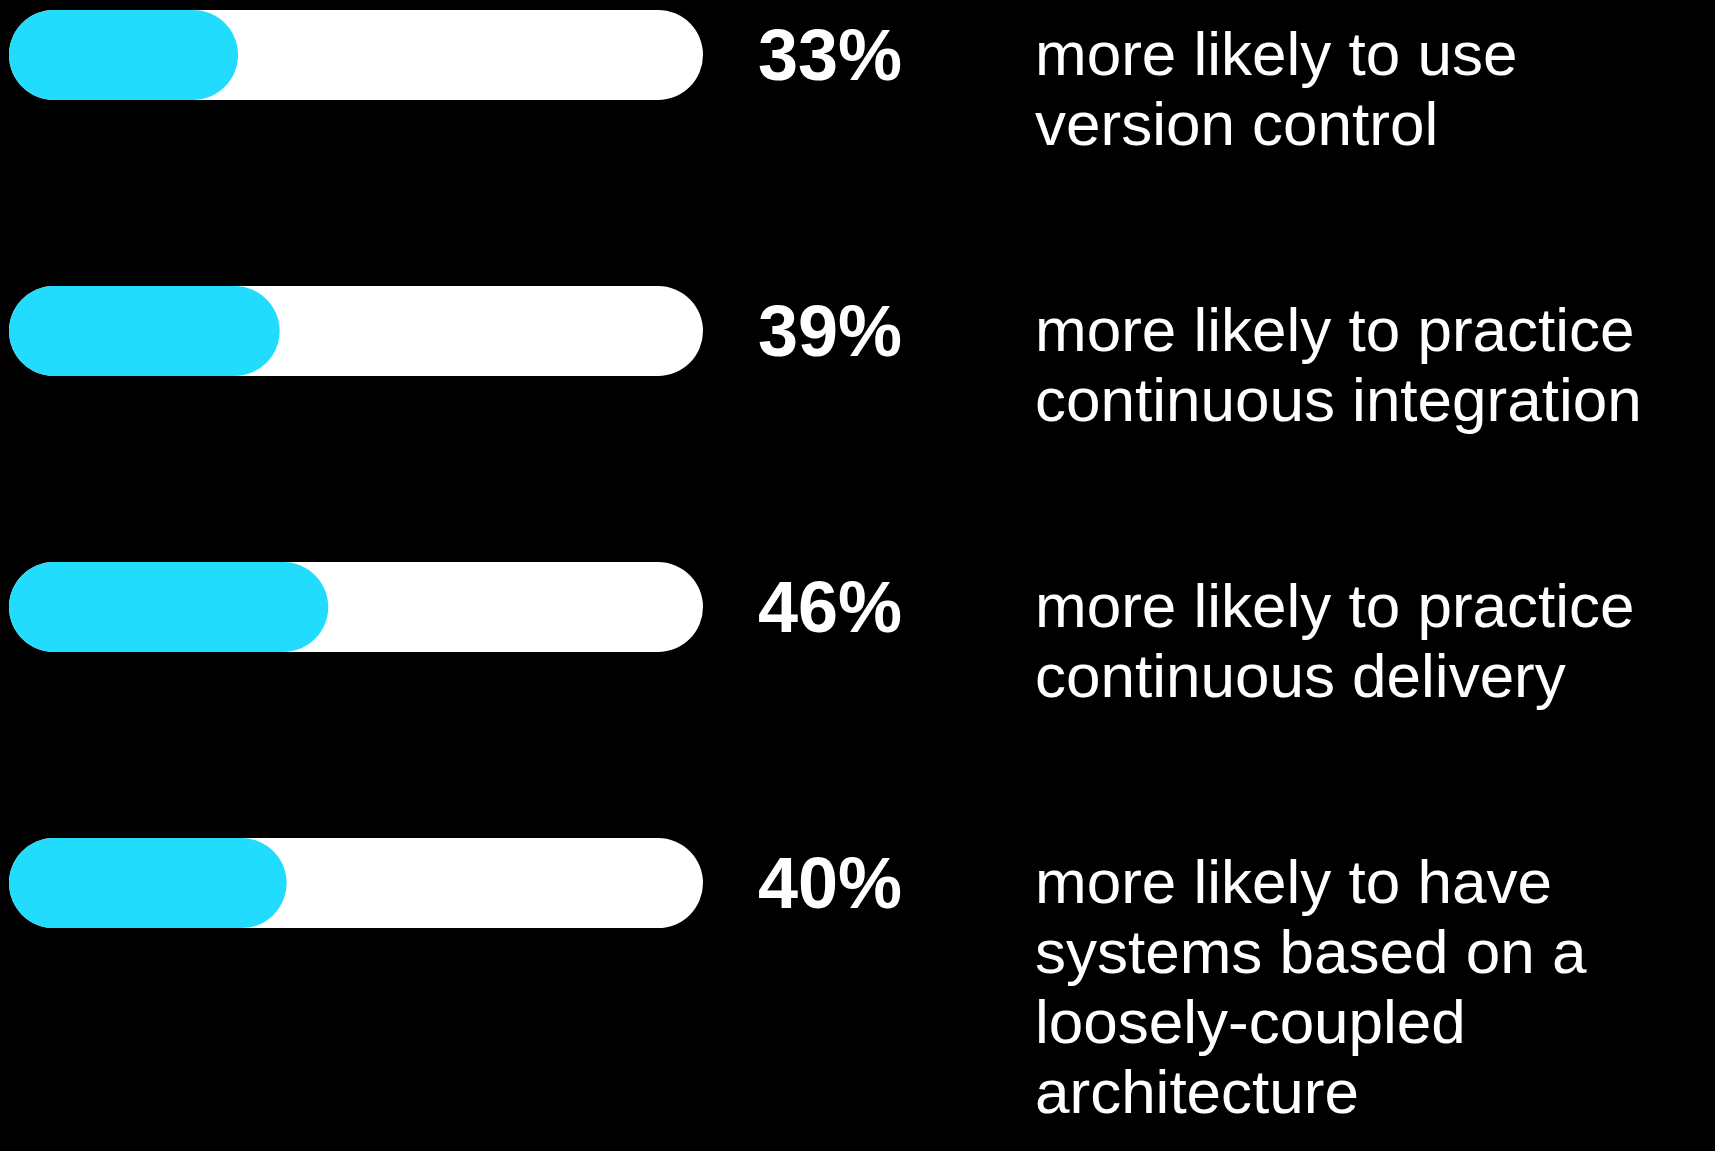 Image resolution: width=1715 pixels, height=1151 pixels. Describe the element at coordinates (830, 883) in the screenshot. I see `data-label: 40%` at that location.